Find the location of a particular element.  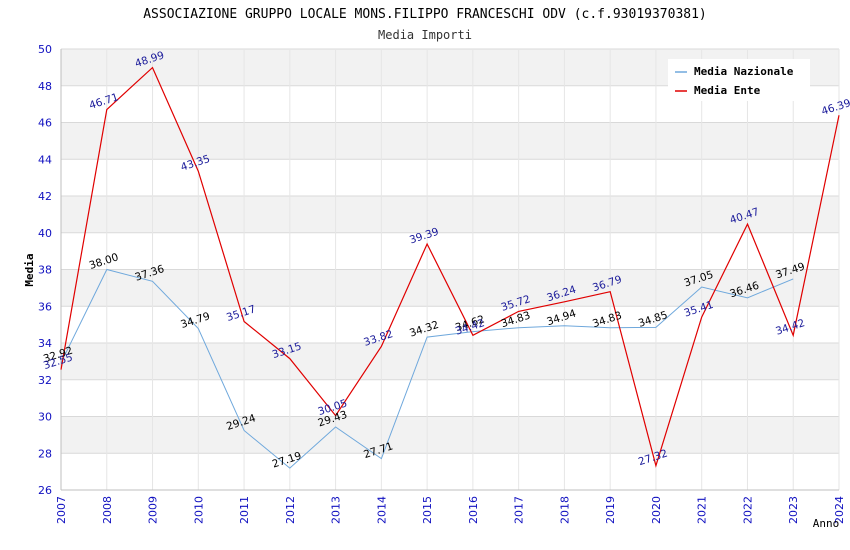

legend-label-ente: Media Ente is located at coordinates (727, 90).